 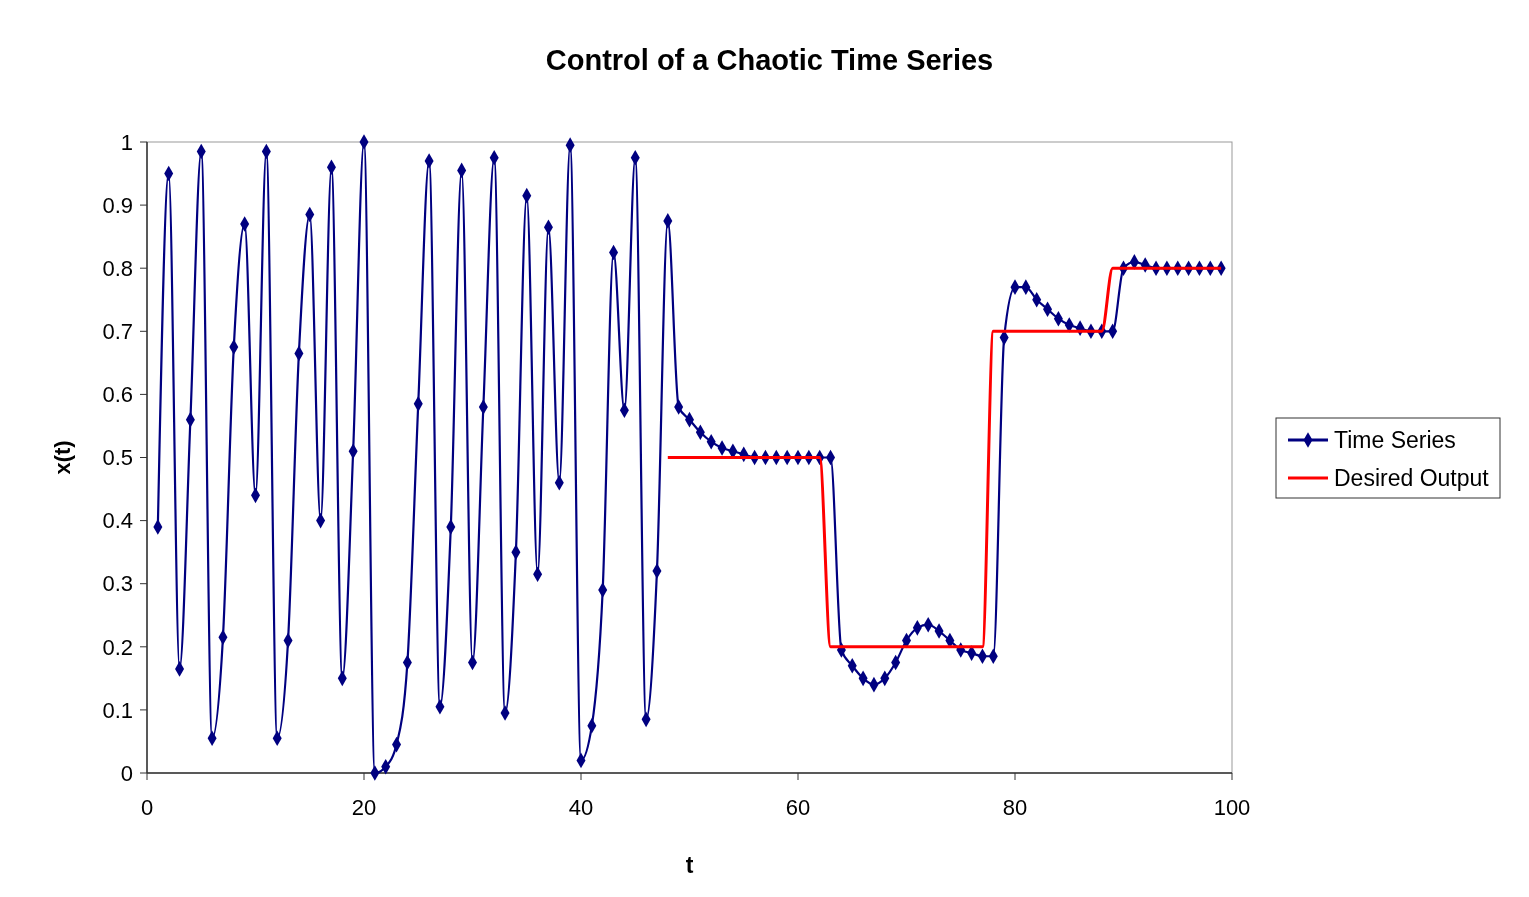 I want to click on y-tick-label: 0.1, so click(x=117, y=710).